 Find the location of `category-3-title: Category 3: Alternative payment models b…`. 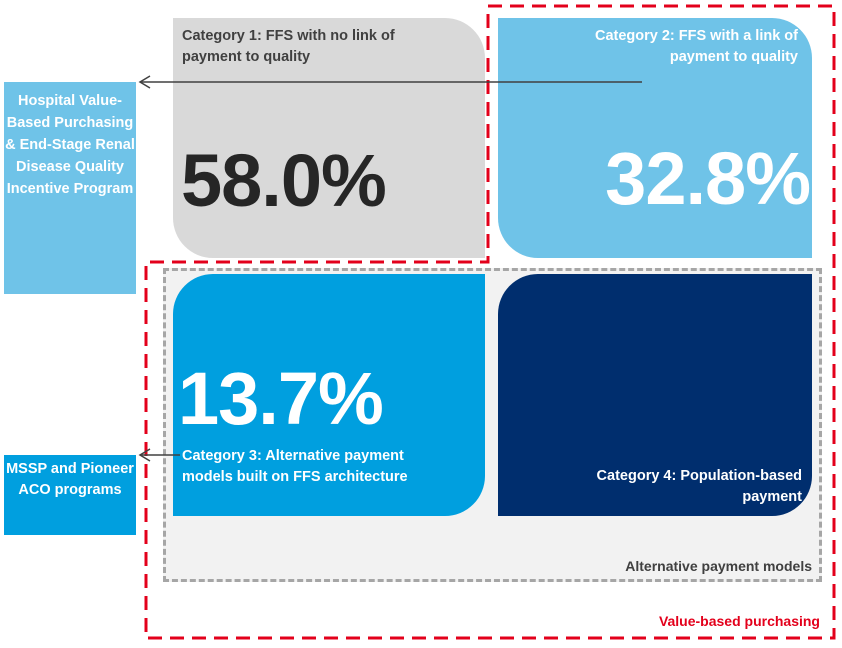

category-3-title: Category 3: Alternative payment models b… is located at coordinates (295, 466).